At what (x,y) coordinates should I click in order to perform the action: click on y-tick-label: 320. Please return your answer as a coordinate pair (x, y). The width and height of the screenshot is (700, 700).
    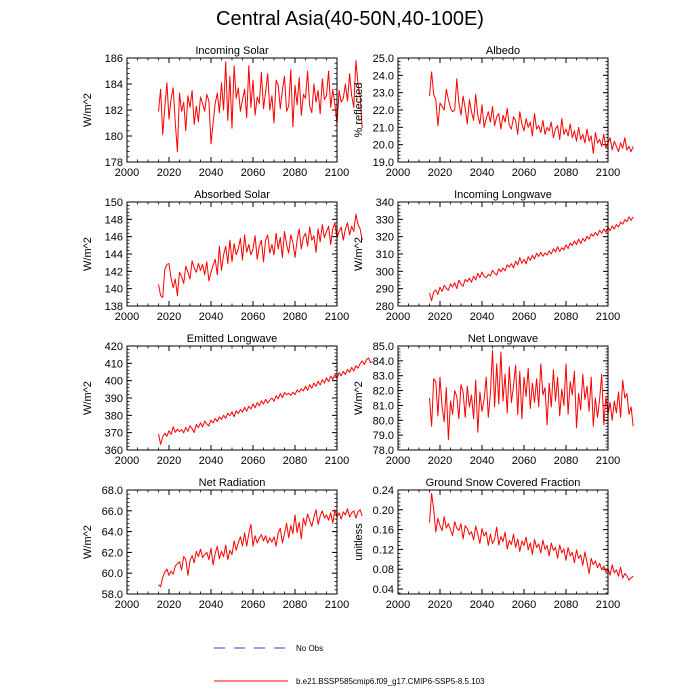
    Looking at the image, I should click on (385, 238).